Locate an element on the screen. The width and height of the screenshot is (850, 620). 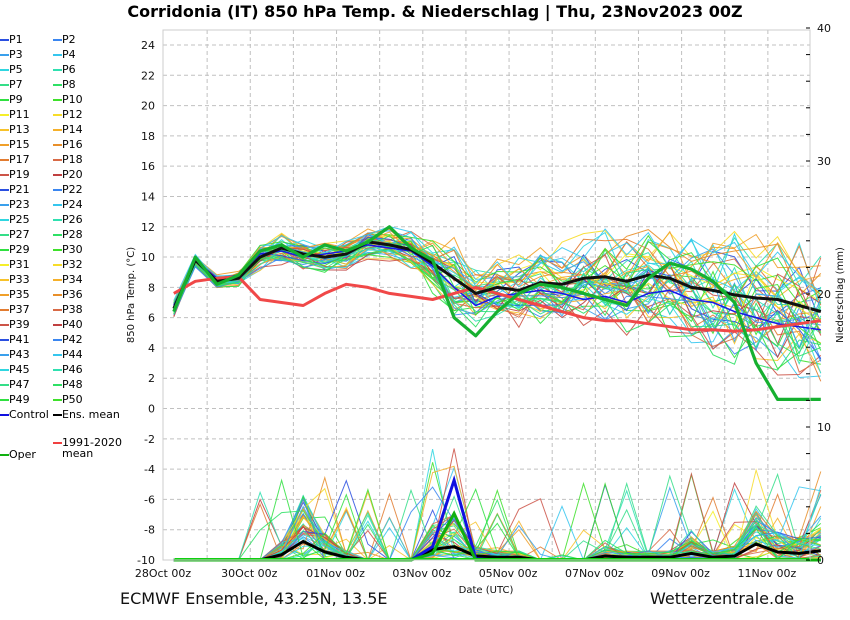
y2-axis-label: Niederschlag (mm) is located at coordinates (840, 295).